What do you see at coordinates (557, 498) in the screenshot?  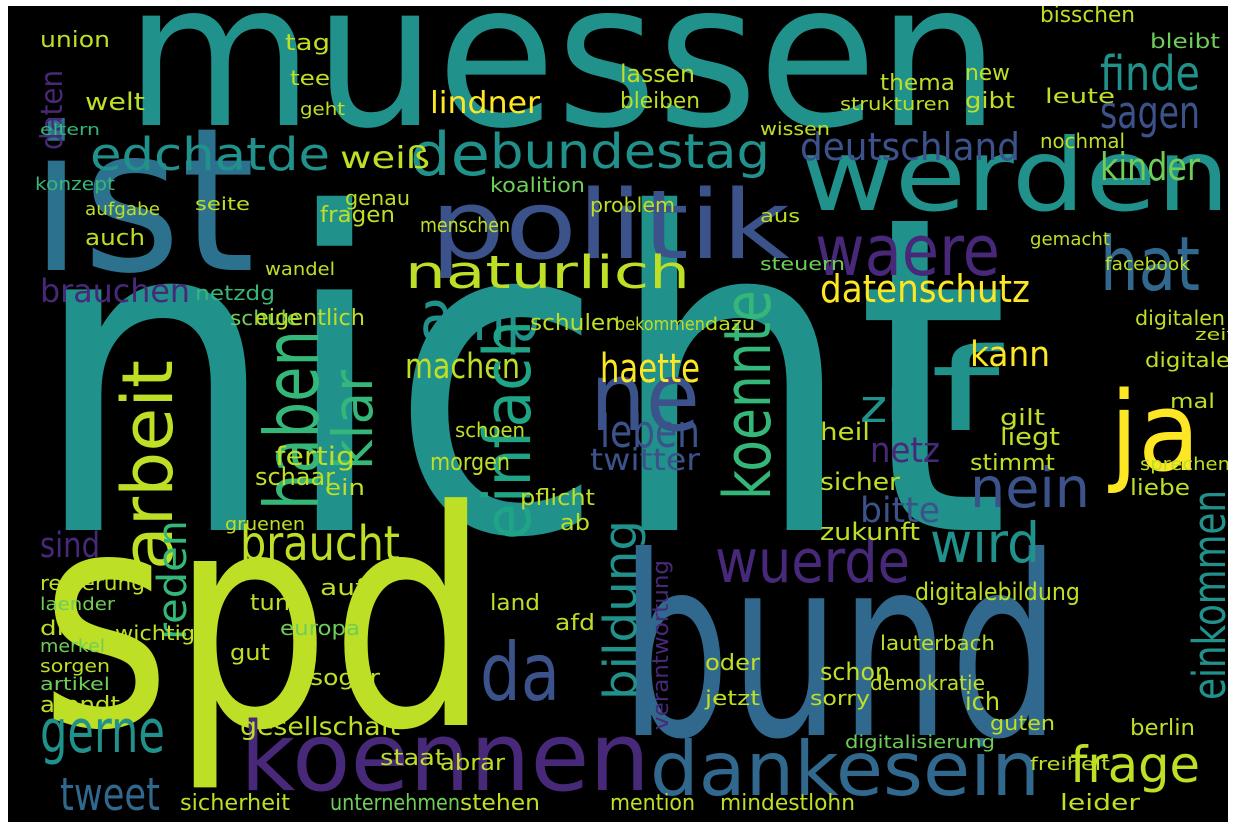 I see `word: pflicht` at bounding box center [557, 498].